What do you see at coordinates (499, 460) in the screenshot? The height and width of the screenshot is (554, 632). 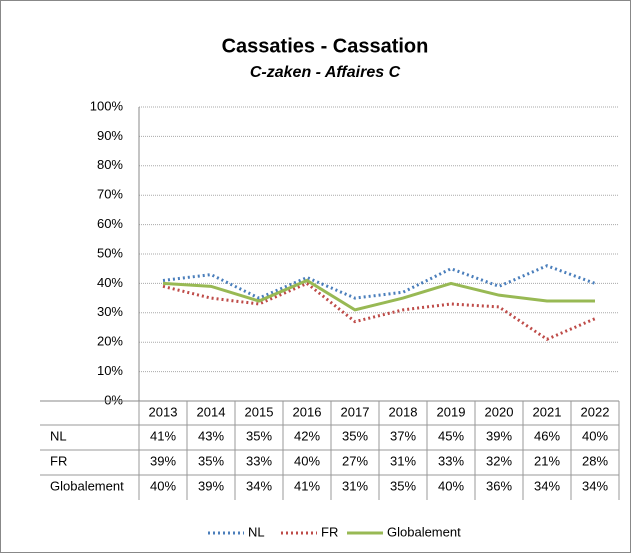 I see `table-cell: 32%` at bounding box center [499, 460].